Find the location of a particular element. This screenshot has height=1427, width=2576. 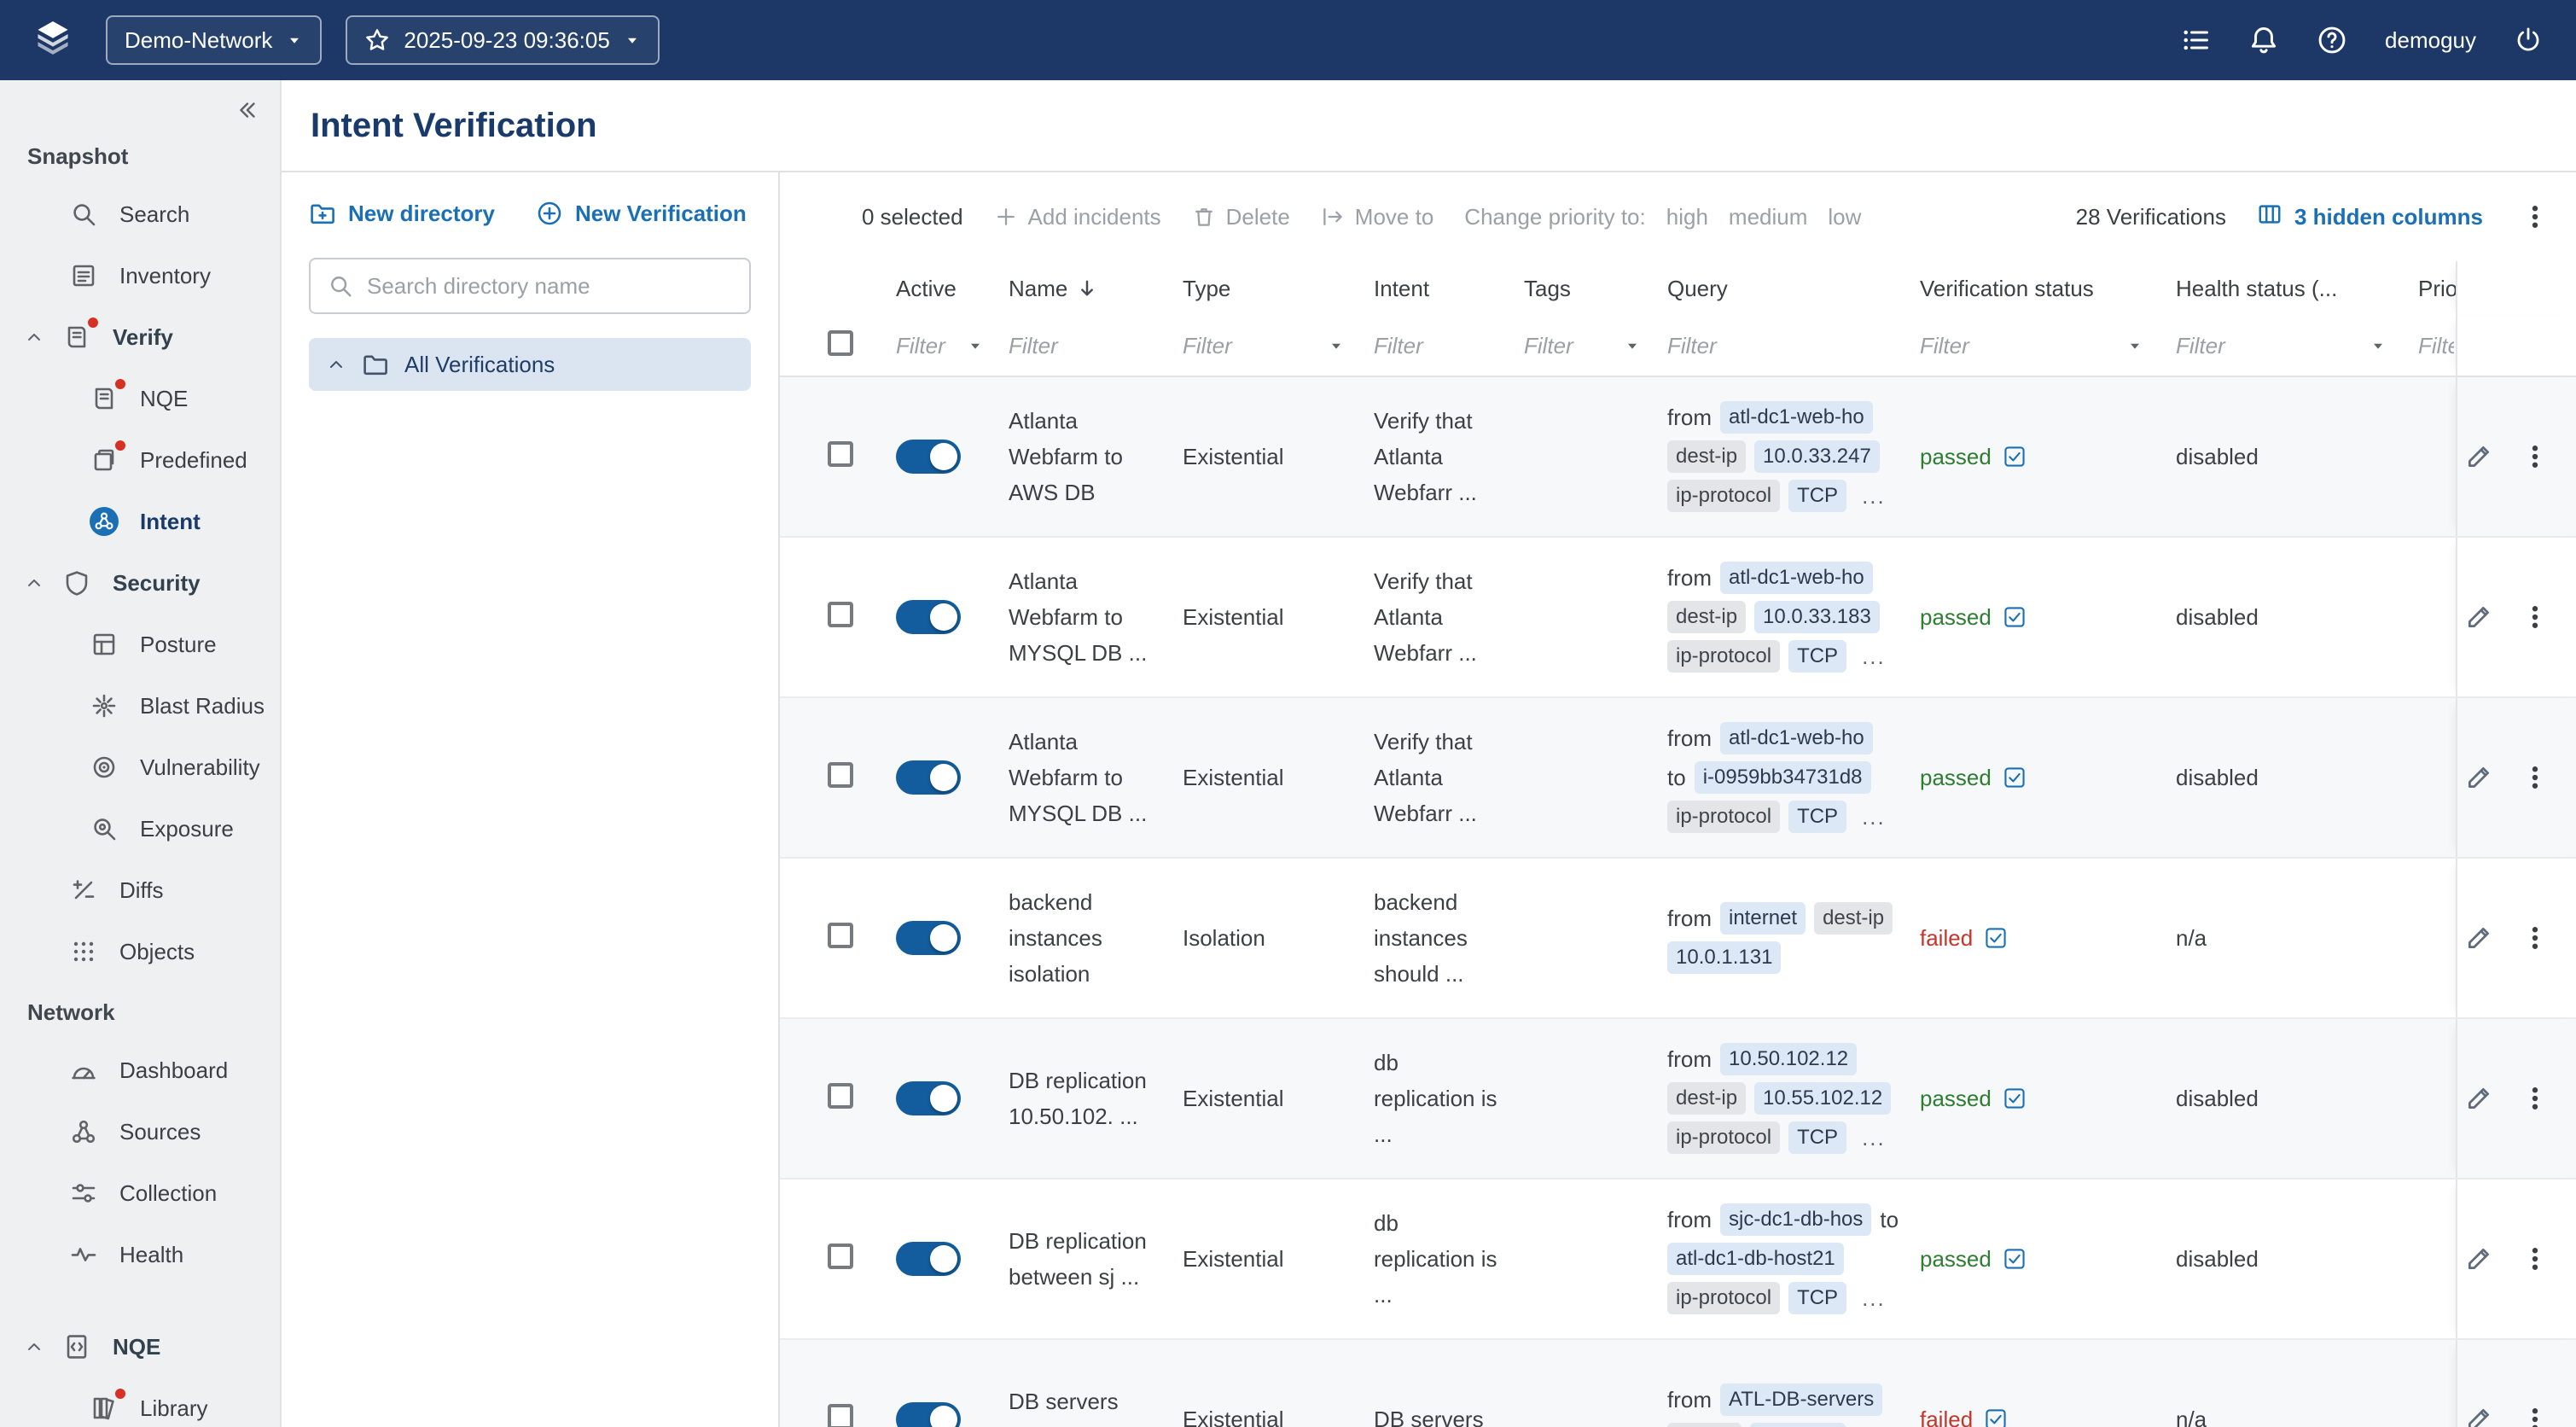

sidebar-item-health: Health is located at coordinates (140, 1254).